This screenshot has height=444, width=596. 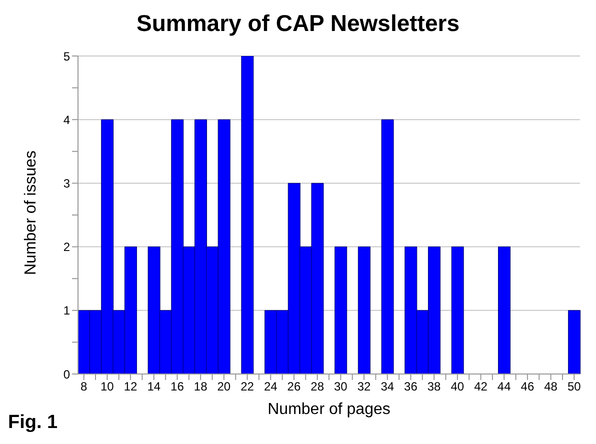 What do you see at coordinates (84, 387) in the screenshot?
I see `x-tick-label: 8` at bounding box center [84, 387].